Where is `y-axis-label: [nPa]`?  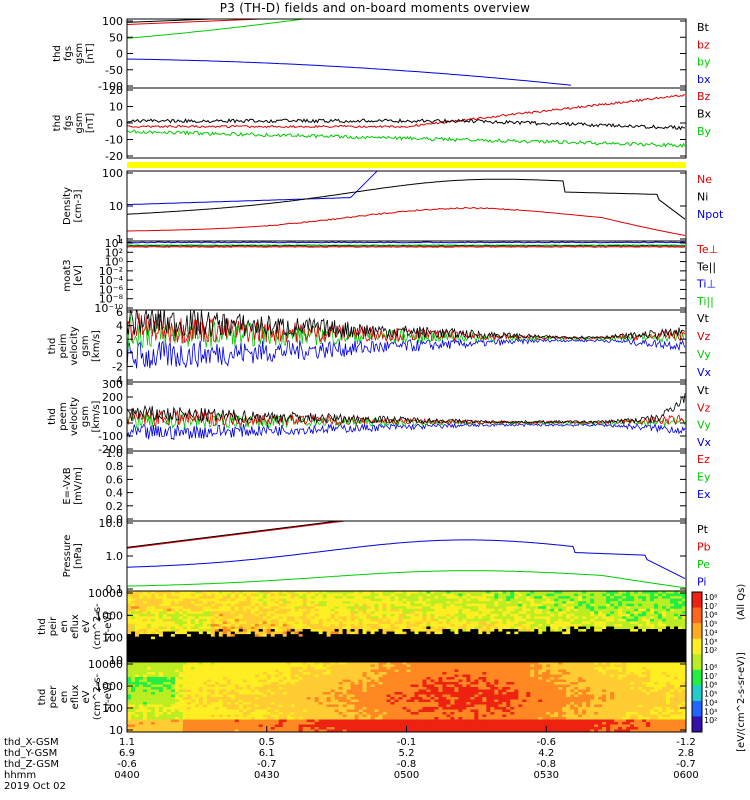 y-axis-label: [nPa] is located at coordinates (78, 556).